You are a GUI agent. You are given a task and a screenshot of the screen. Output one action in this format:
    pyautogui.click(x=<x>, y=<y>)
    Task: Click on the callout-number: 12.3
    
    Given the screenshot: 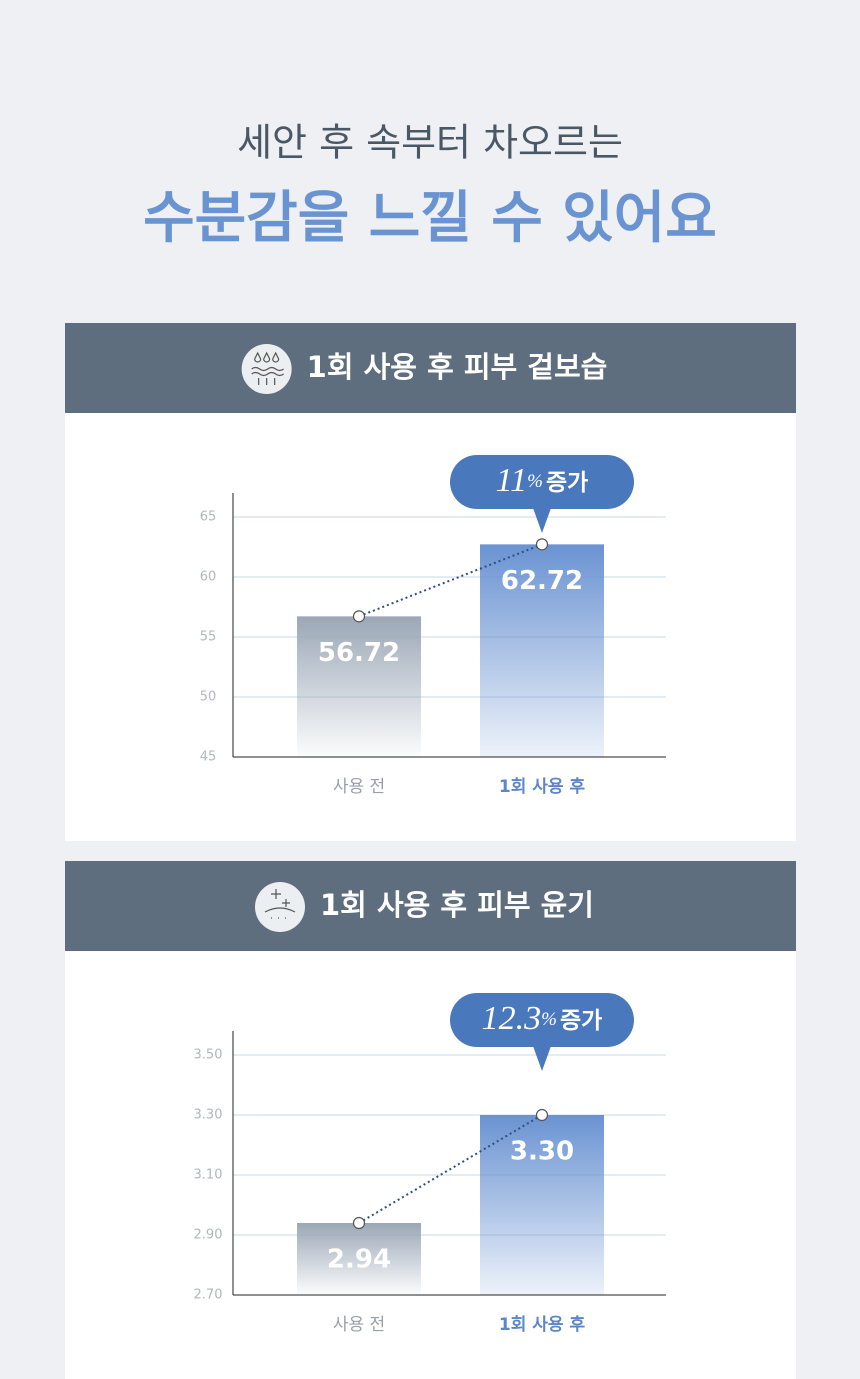 What is the action you would take?
    pyautogui.click(x=512, y=1018)
    